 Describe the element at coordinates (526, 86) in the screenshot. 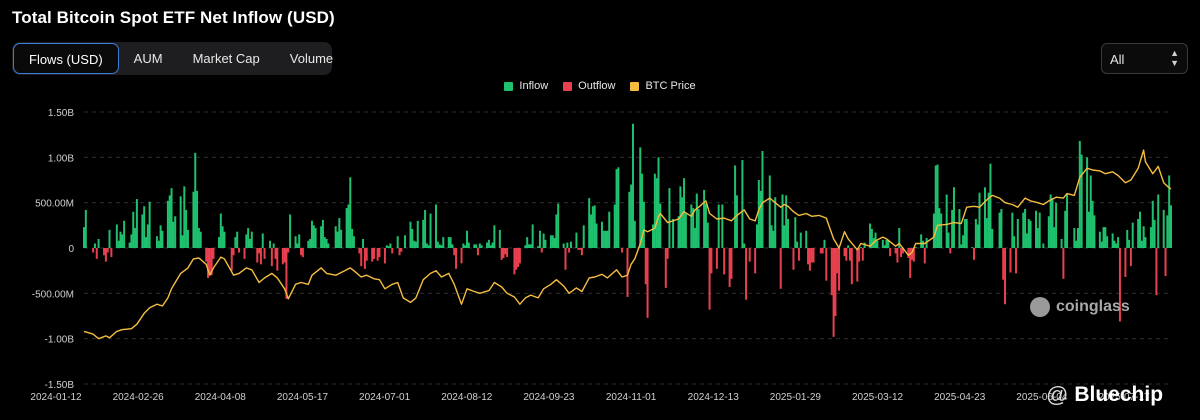

I see `legend-item-inflow: Inflow` at that location.